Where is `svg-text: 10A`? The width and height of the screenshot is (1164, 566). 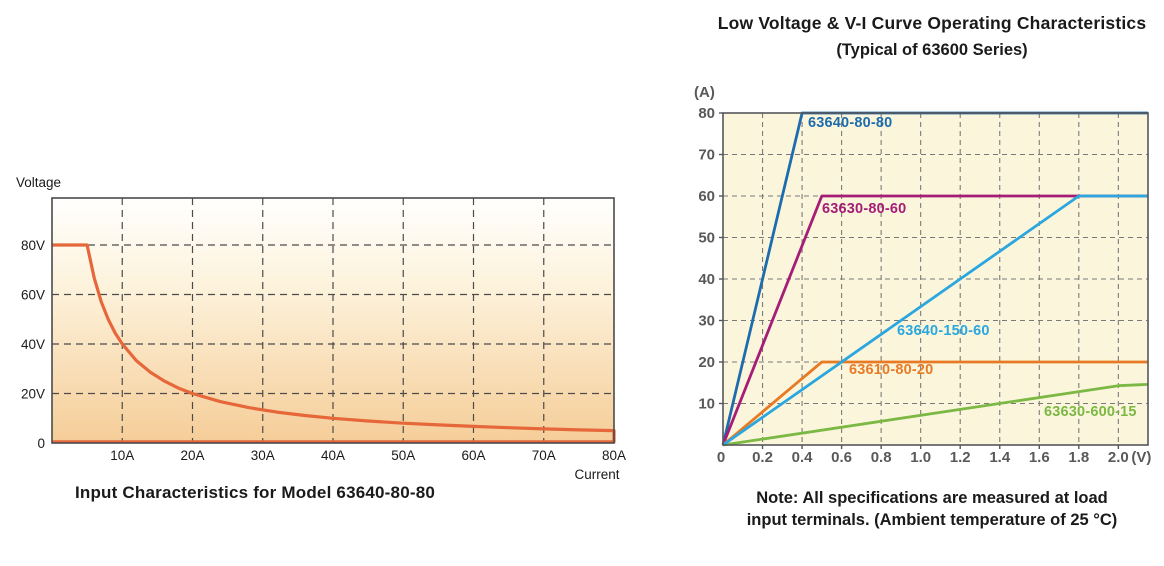 svg-text: 10A is located at coordinates (122, 455).